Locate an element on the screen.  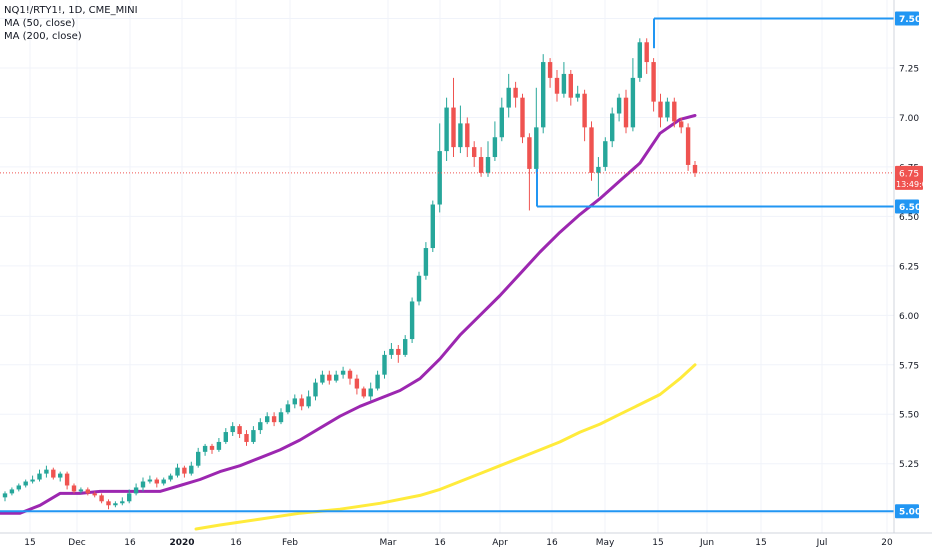
level-badge-bg is located at coordinates (907, 206).